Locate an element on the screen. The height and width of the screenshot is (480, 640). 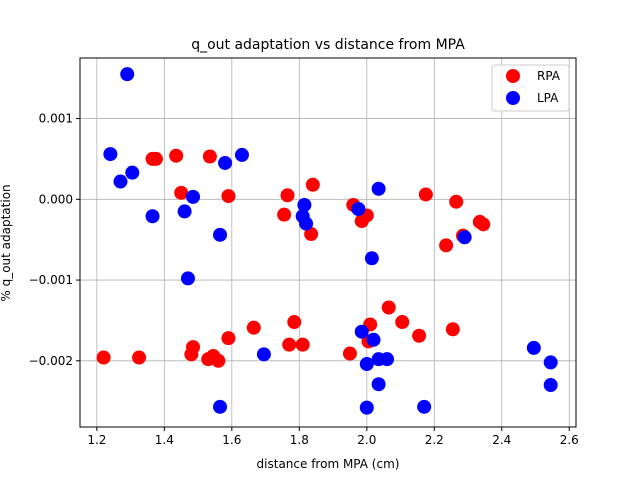
y-tick-label: 0.001 is located at coordinates (56, 119).